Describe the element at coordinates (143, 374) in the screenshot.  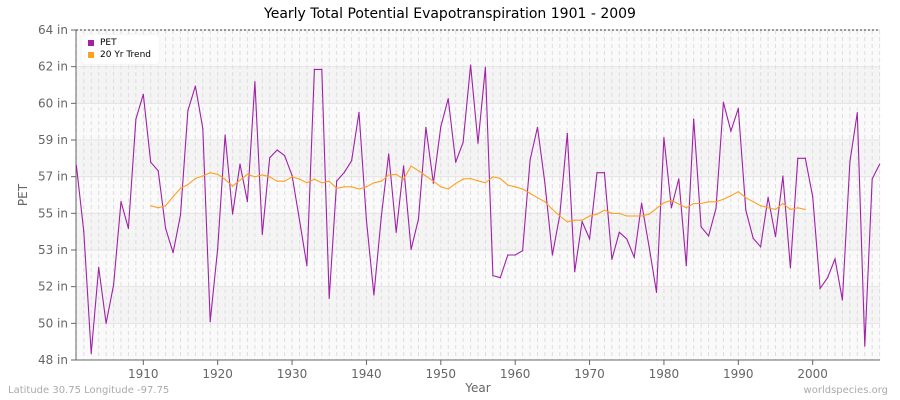
I see `x-tick-label: 1910` at that location.